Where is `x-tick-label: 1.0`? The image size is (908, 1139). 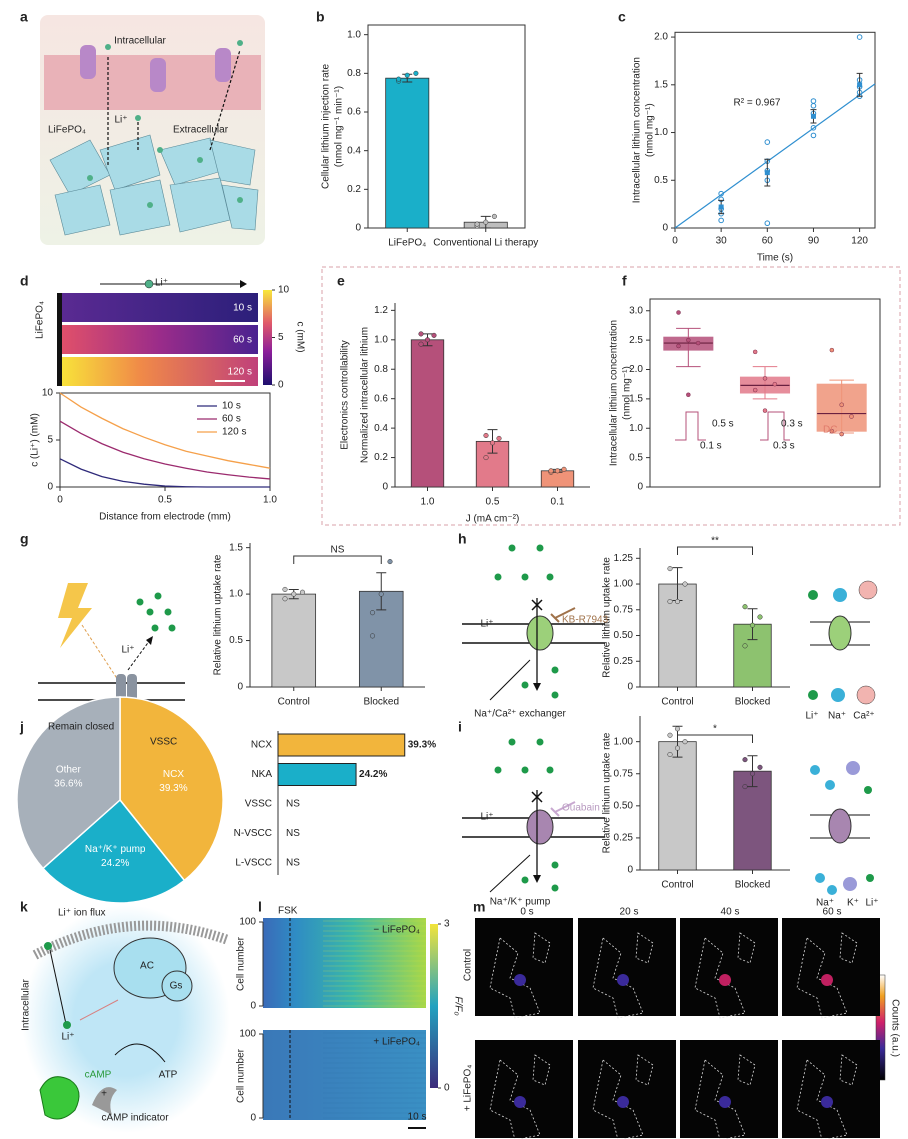 x-tick-label: 1.0 is located at coordinates (428, 502).